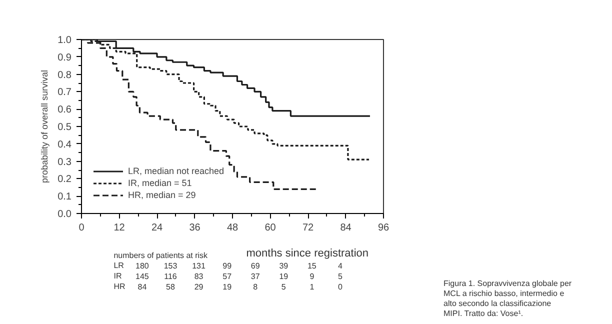 The width and height of the screenshot is (612, 324). What do you see at coordinates (228, 265) in the screenshot?
I see `text: LR 180 153 131 99 69 39 15 4` at bounding box center [228, 265].